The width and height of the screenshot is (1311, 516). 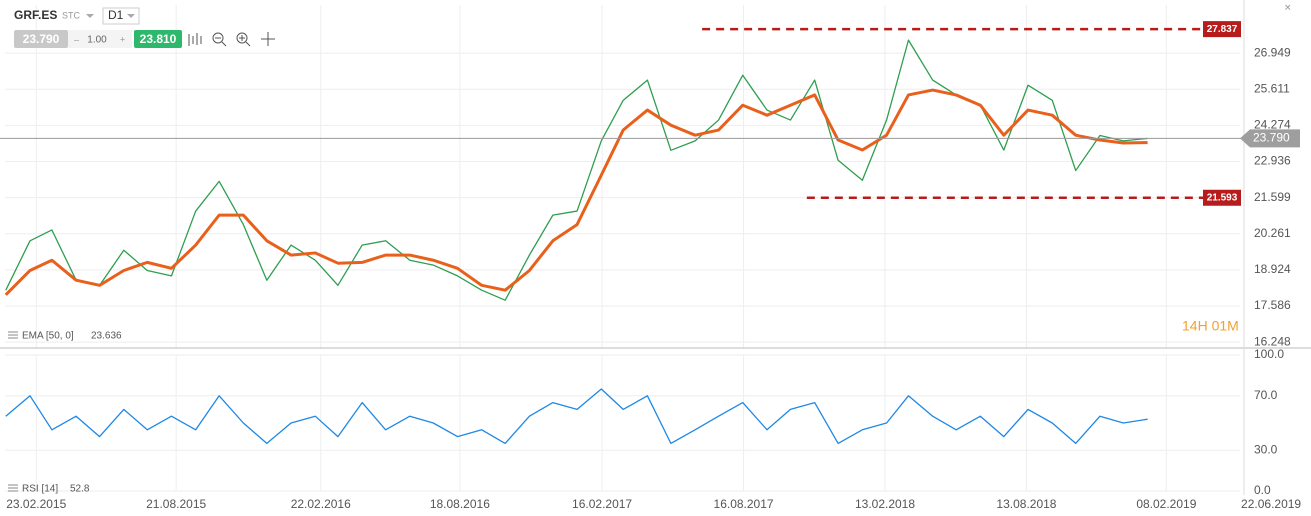 What do you see at coordinates (176, 504) in the screenshot?
I see `x-tick-label: 21.08.2015` at bounding box center [176, 504].